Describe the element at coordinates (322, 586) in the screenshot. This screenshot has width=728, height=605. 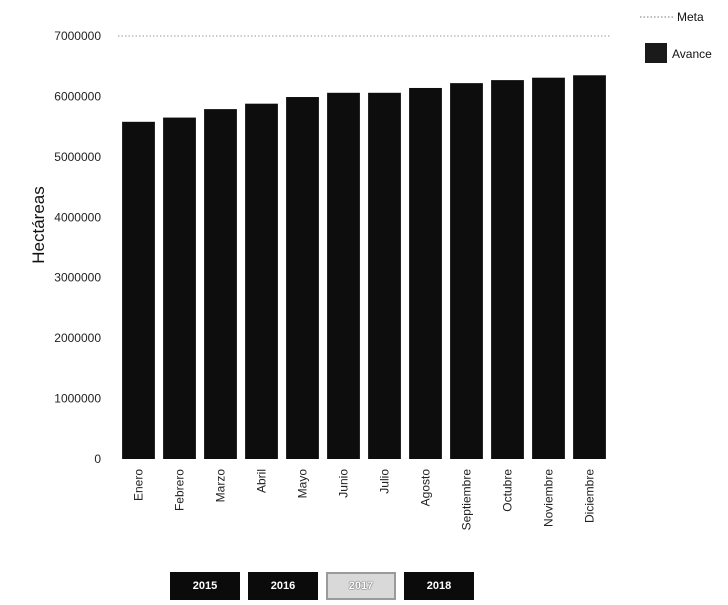
I see `year-selector: 2015 2016 2017 2018` at that location.